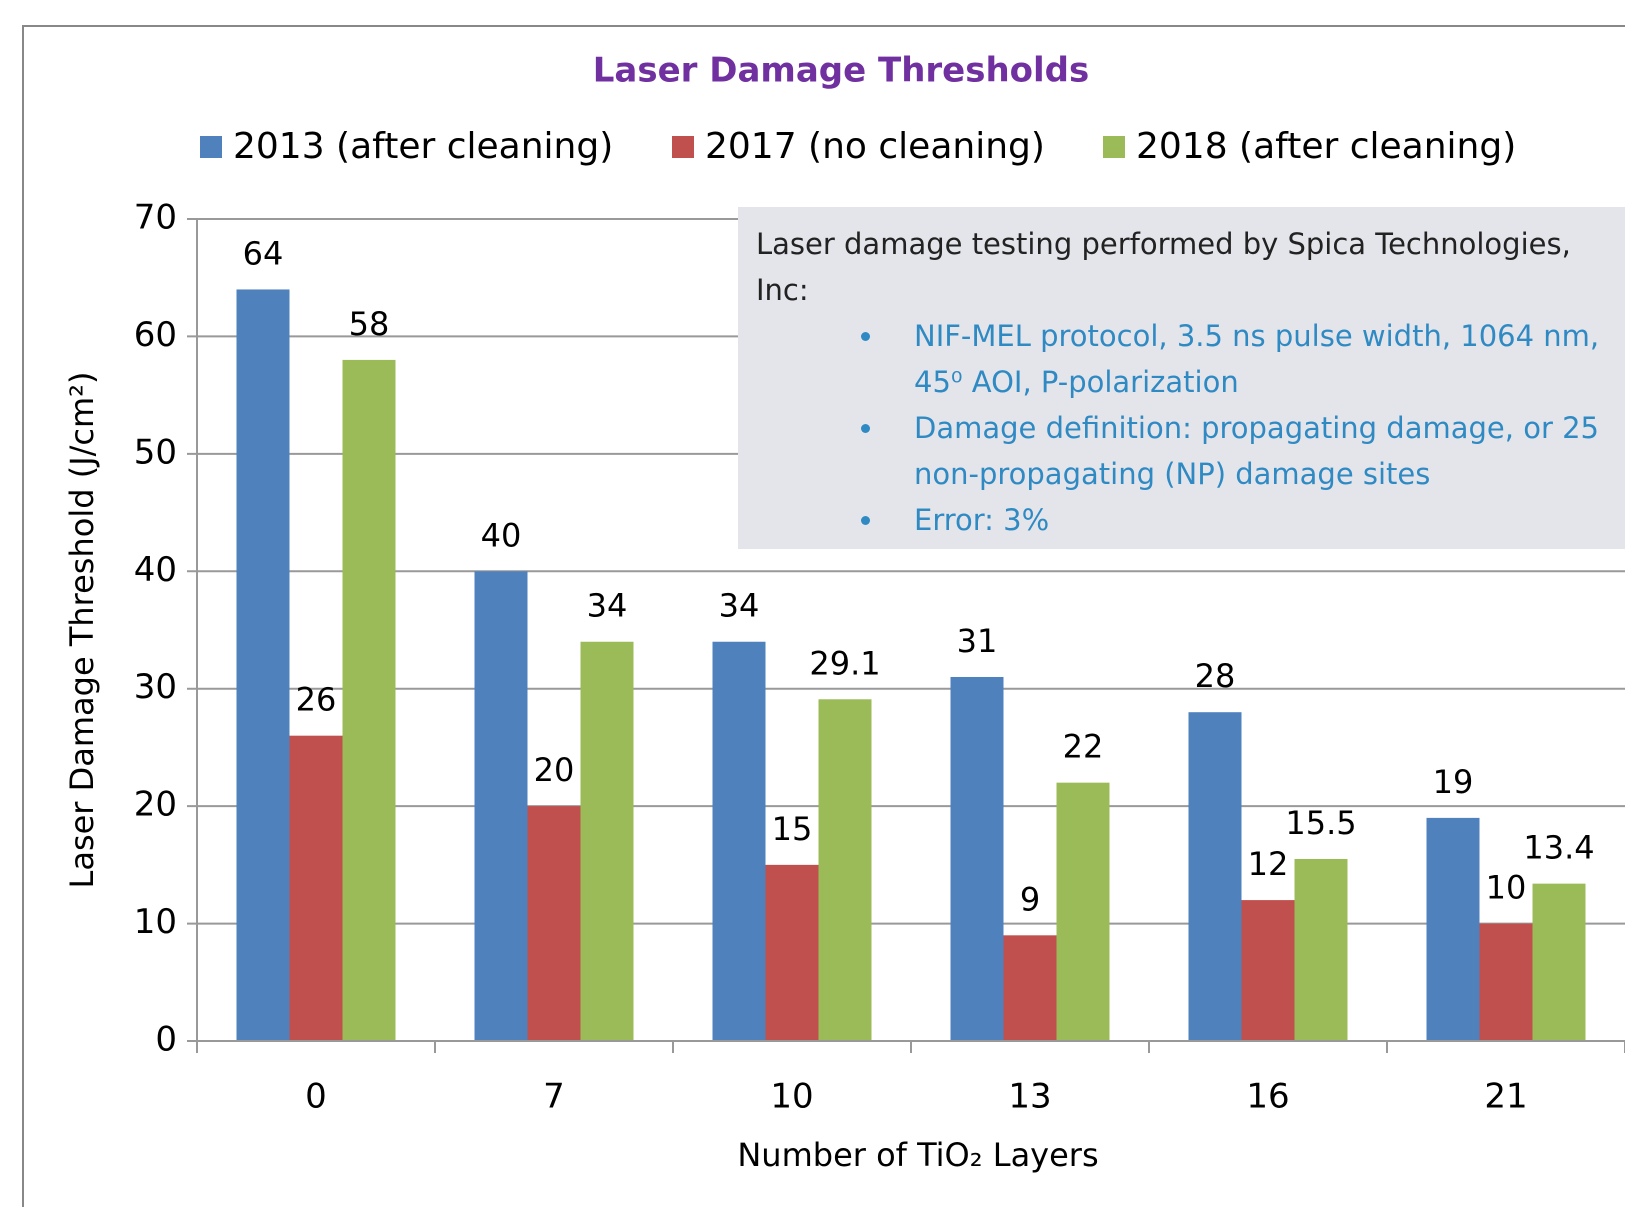 The height and width of the screenshot is (1207, 1625). I want to click on data-label: 26, so click(316, 700).